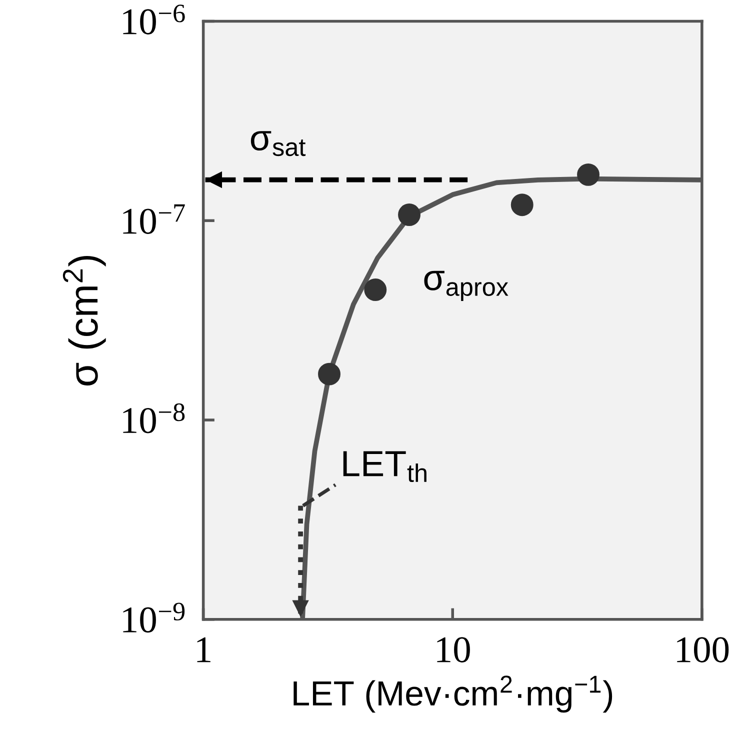  What do you see at coordinates (278, 143) in the screenshot?
I see `annotation: σ$_{sat}$` at bounding box center [278, 143].